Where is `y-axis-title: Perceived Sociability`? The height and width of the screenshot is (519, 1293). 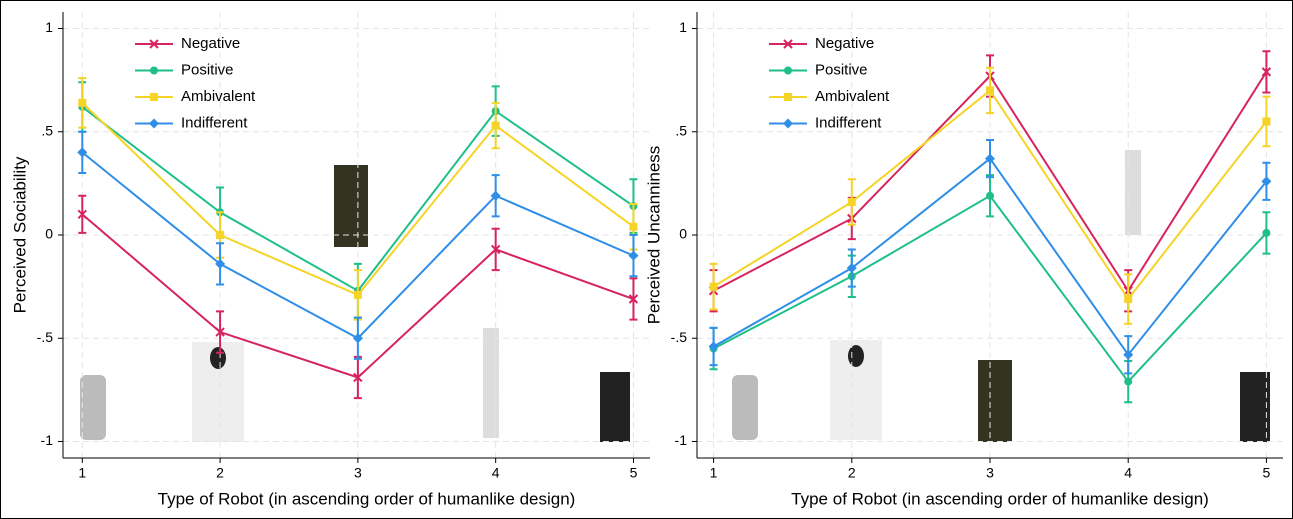
y-axis-title: Perceived Sociability is located at coordinates (19, 234).